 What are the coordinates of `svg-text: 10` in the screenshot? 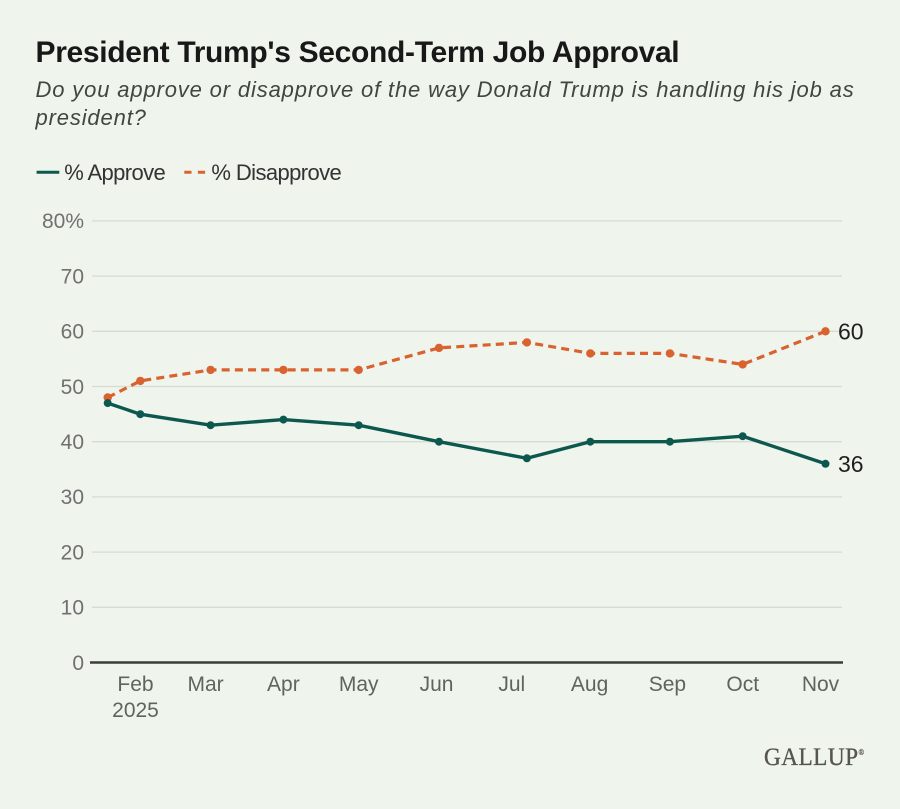 It's located at (72, 608).